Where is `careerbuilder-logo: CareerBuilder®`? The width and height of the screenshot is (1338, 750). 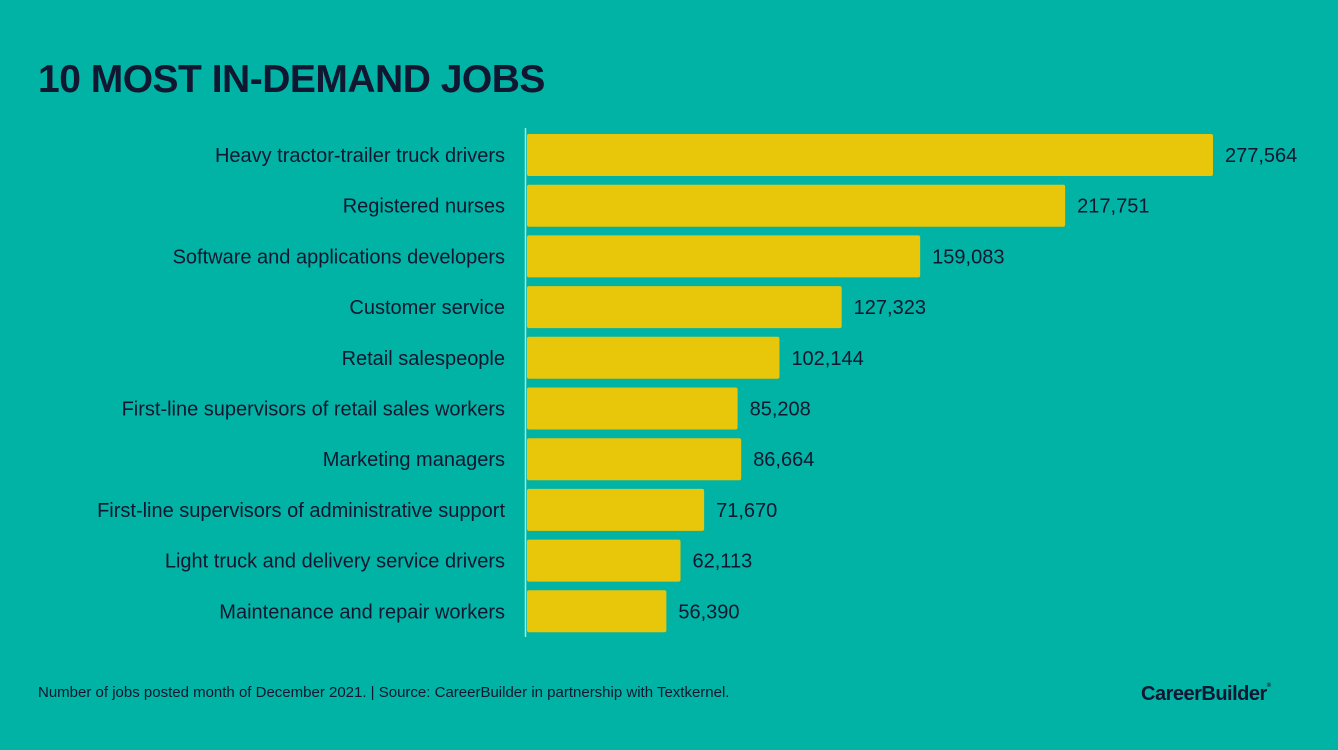
careerbuilder-logo: CareerBuilder® is located at coordinates (1206, 694).